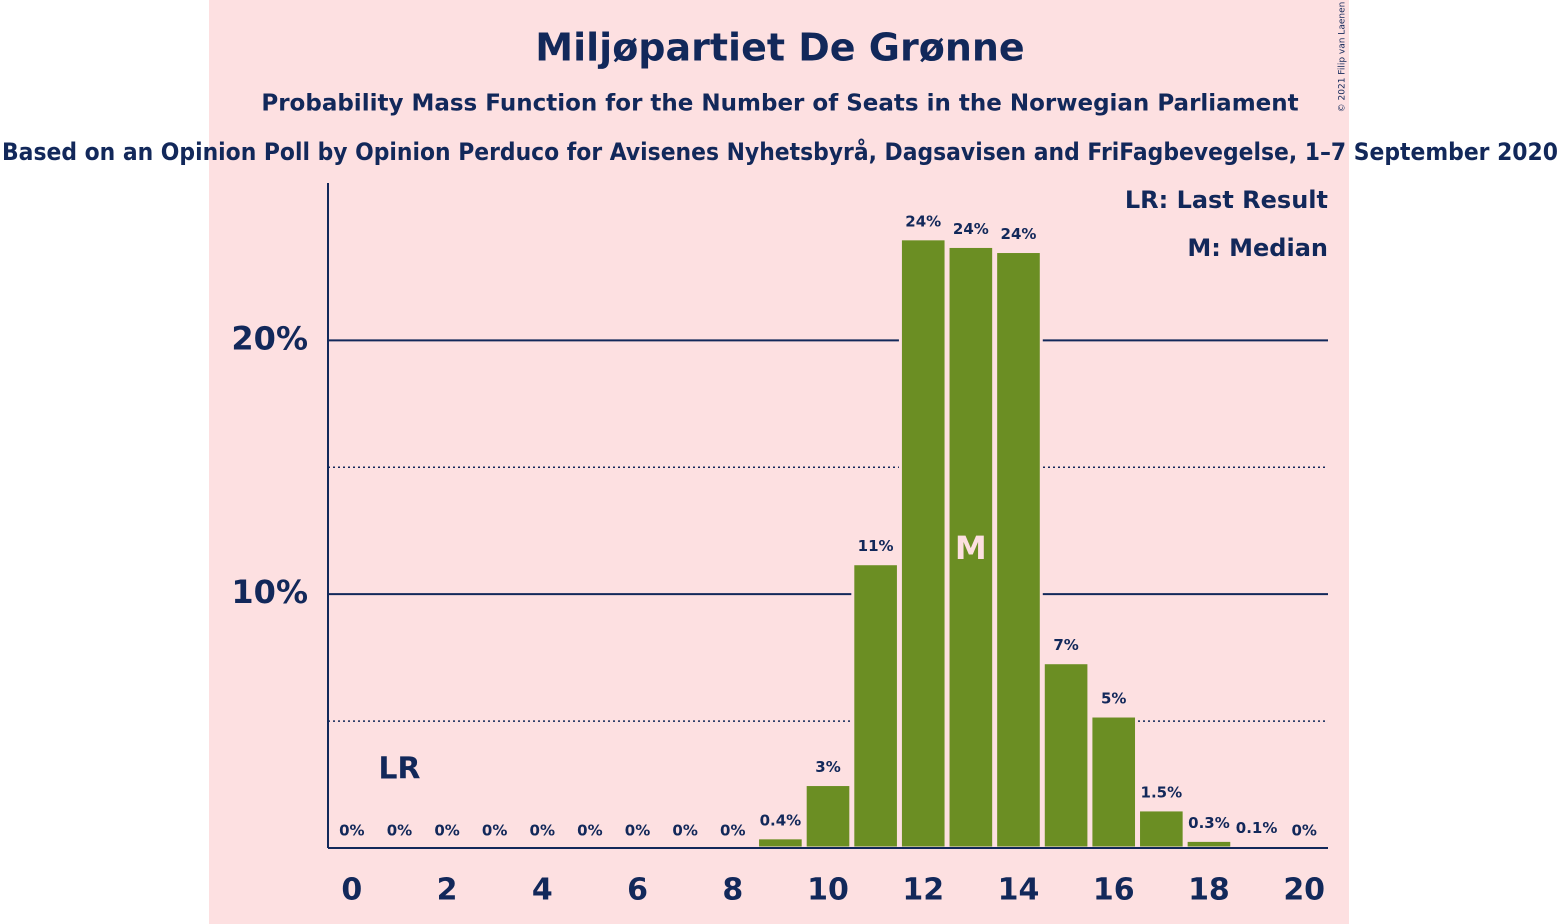  What do you see at coordinates (1162, 792) in the screenshot?
I see `value-label: 1.5%` at bounding box center [1162, 792].